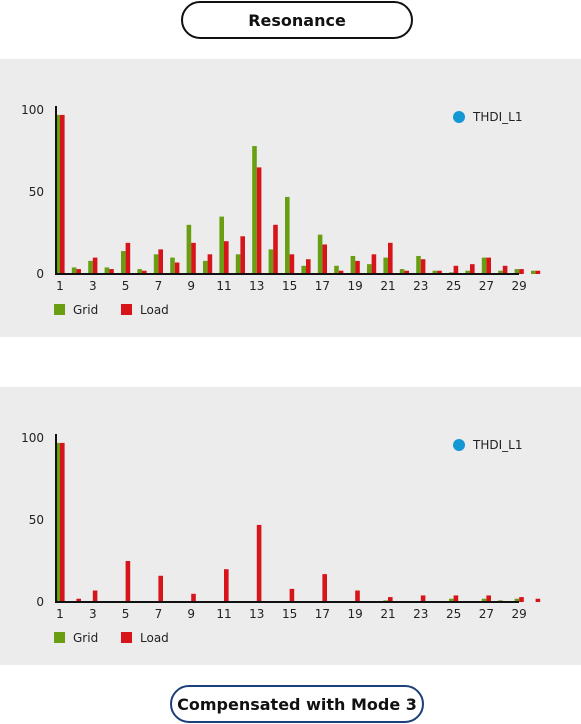 This screenshot has height=724, width=581. I want to click on bar-load-h26, so click(472, 269).